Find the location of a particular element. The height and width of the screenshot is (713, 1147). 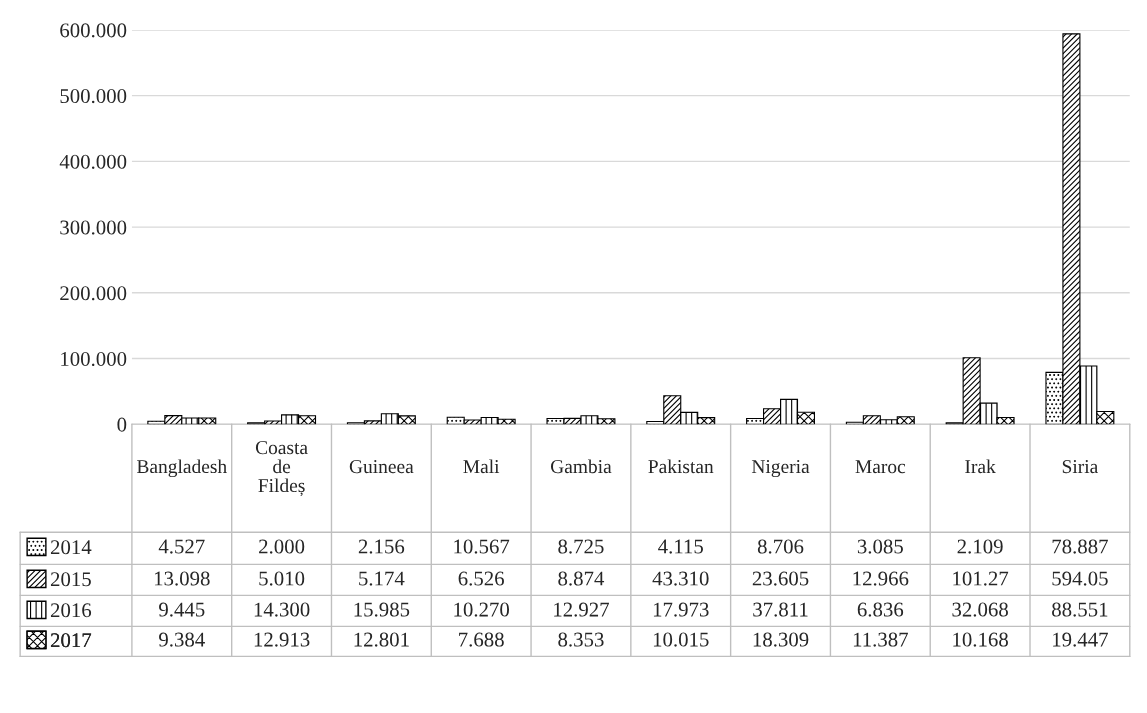

data-label: 9.445 is located at coordinates (182, 609).